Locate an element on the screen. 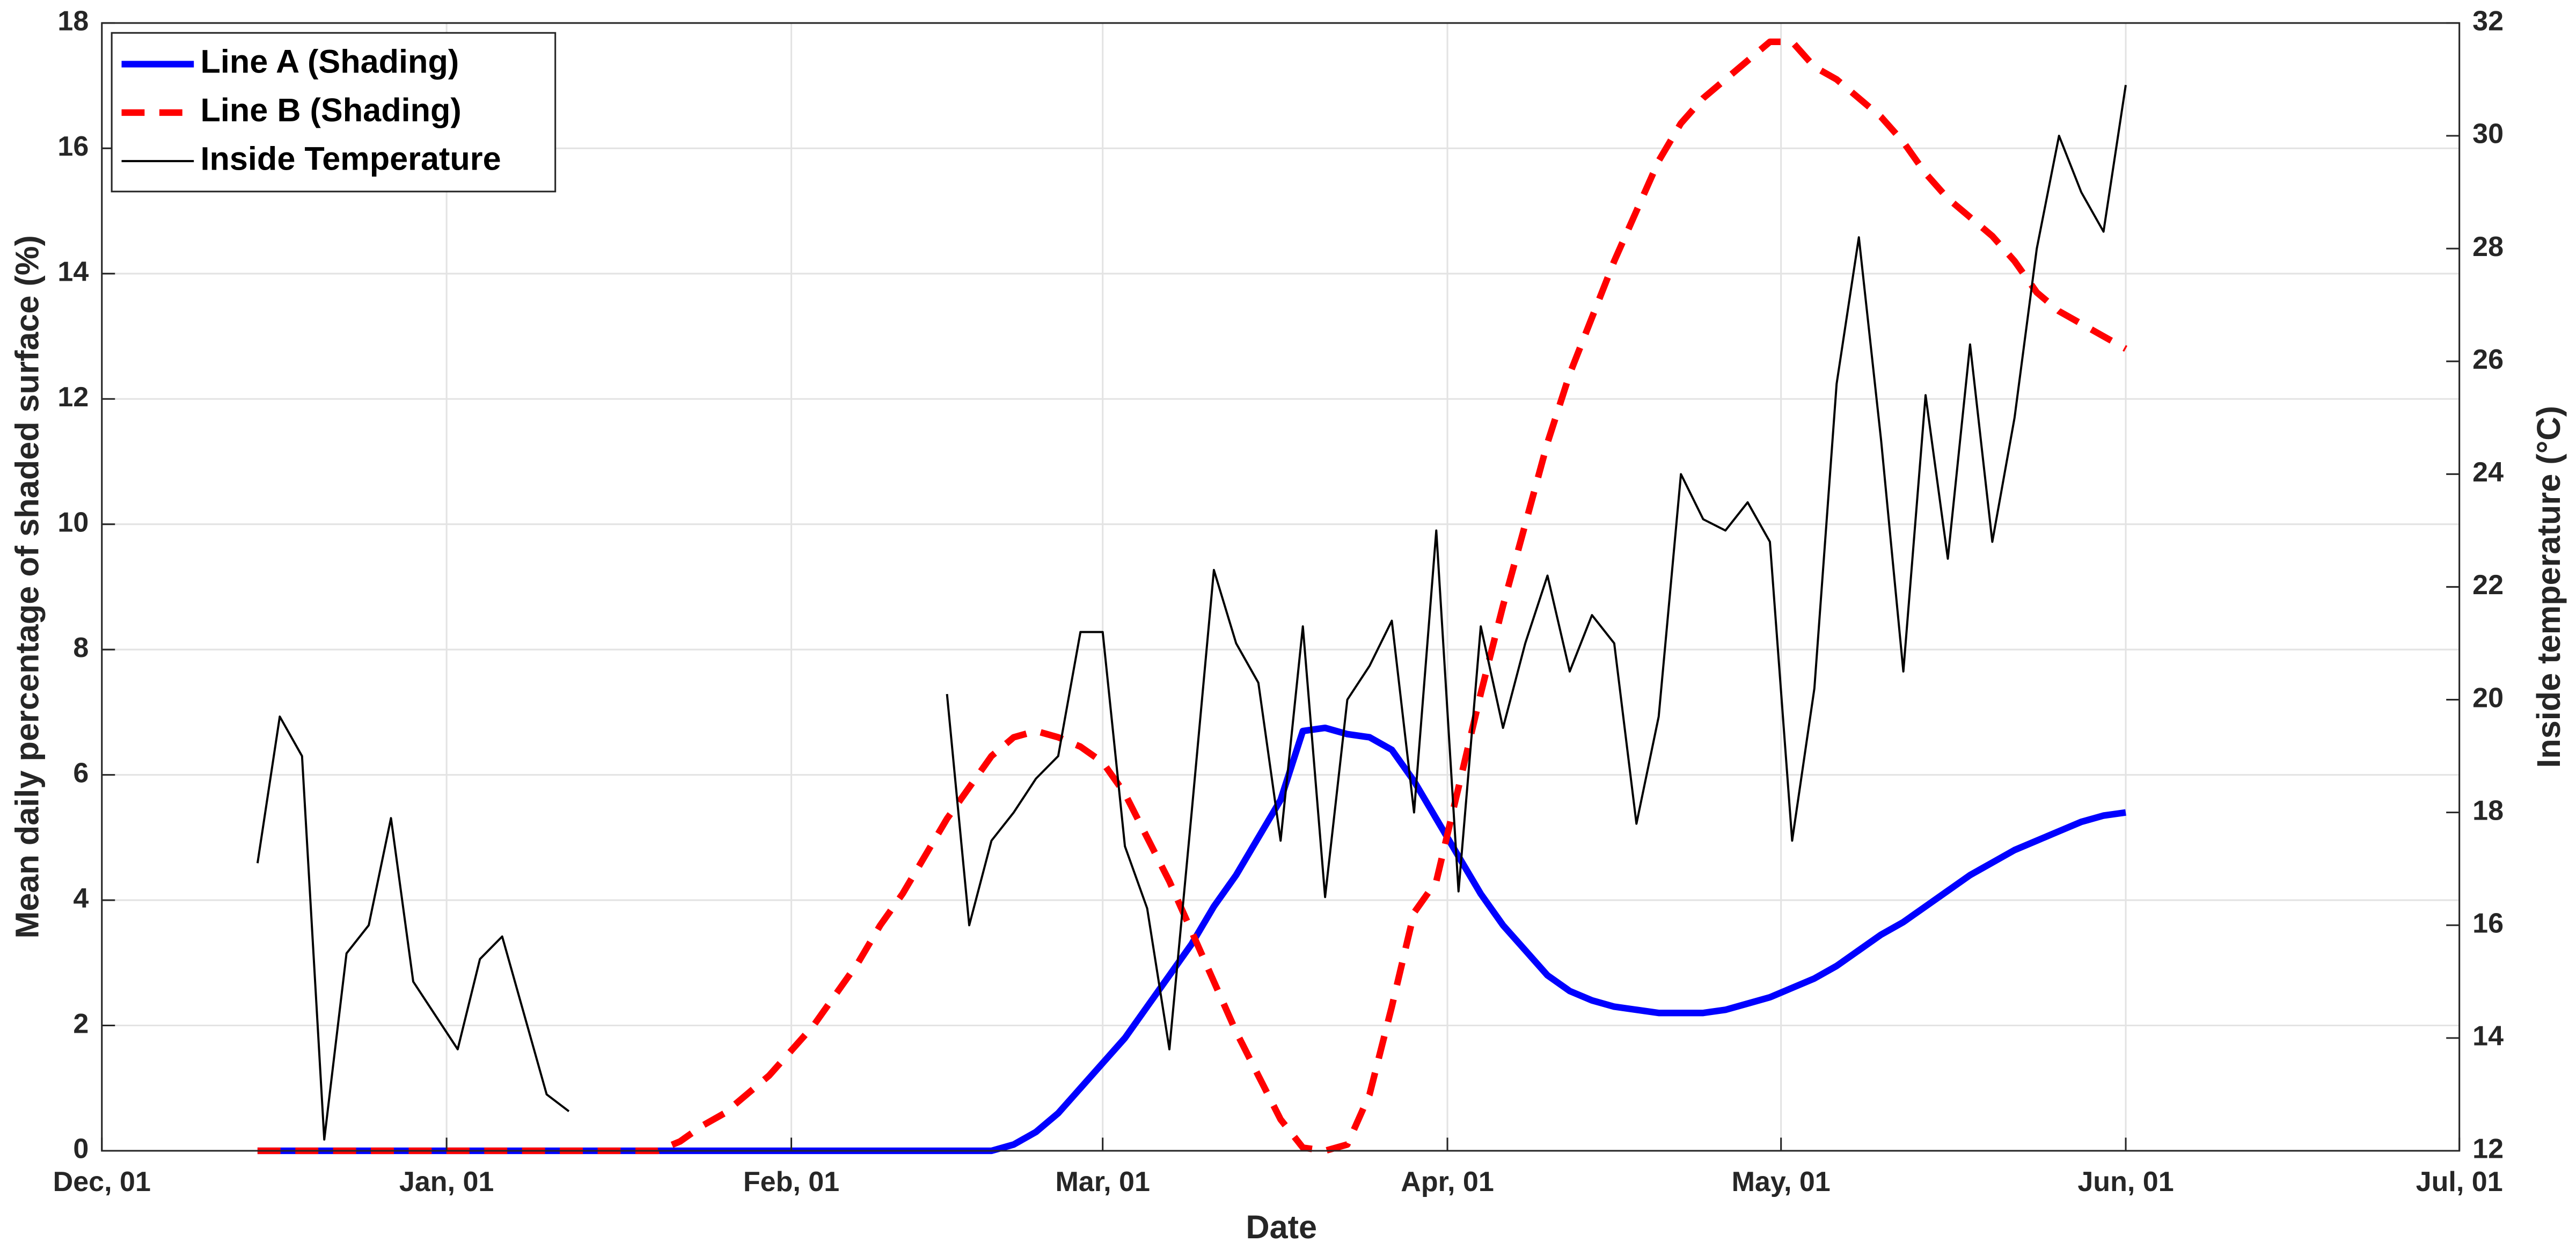 This screenshot has height=1256, width=2576. x-tick-label: Feb, 01 is located at coordinates (791, 1181).